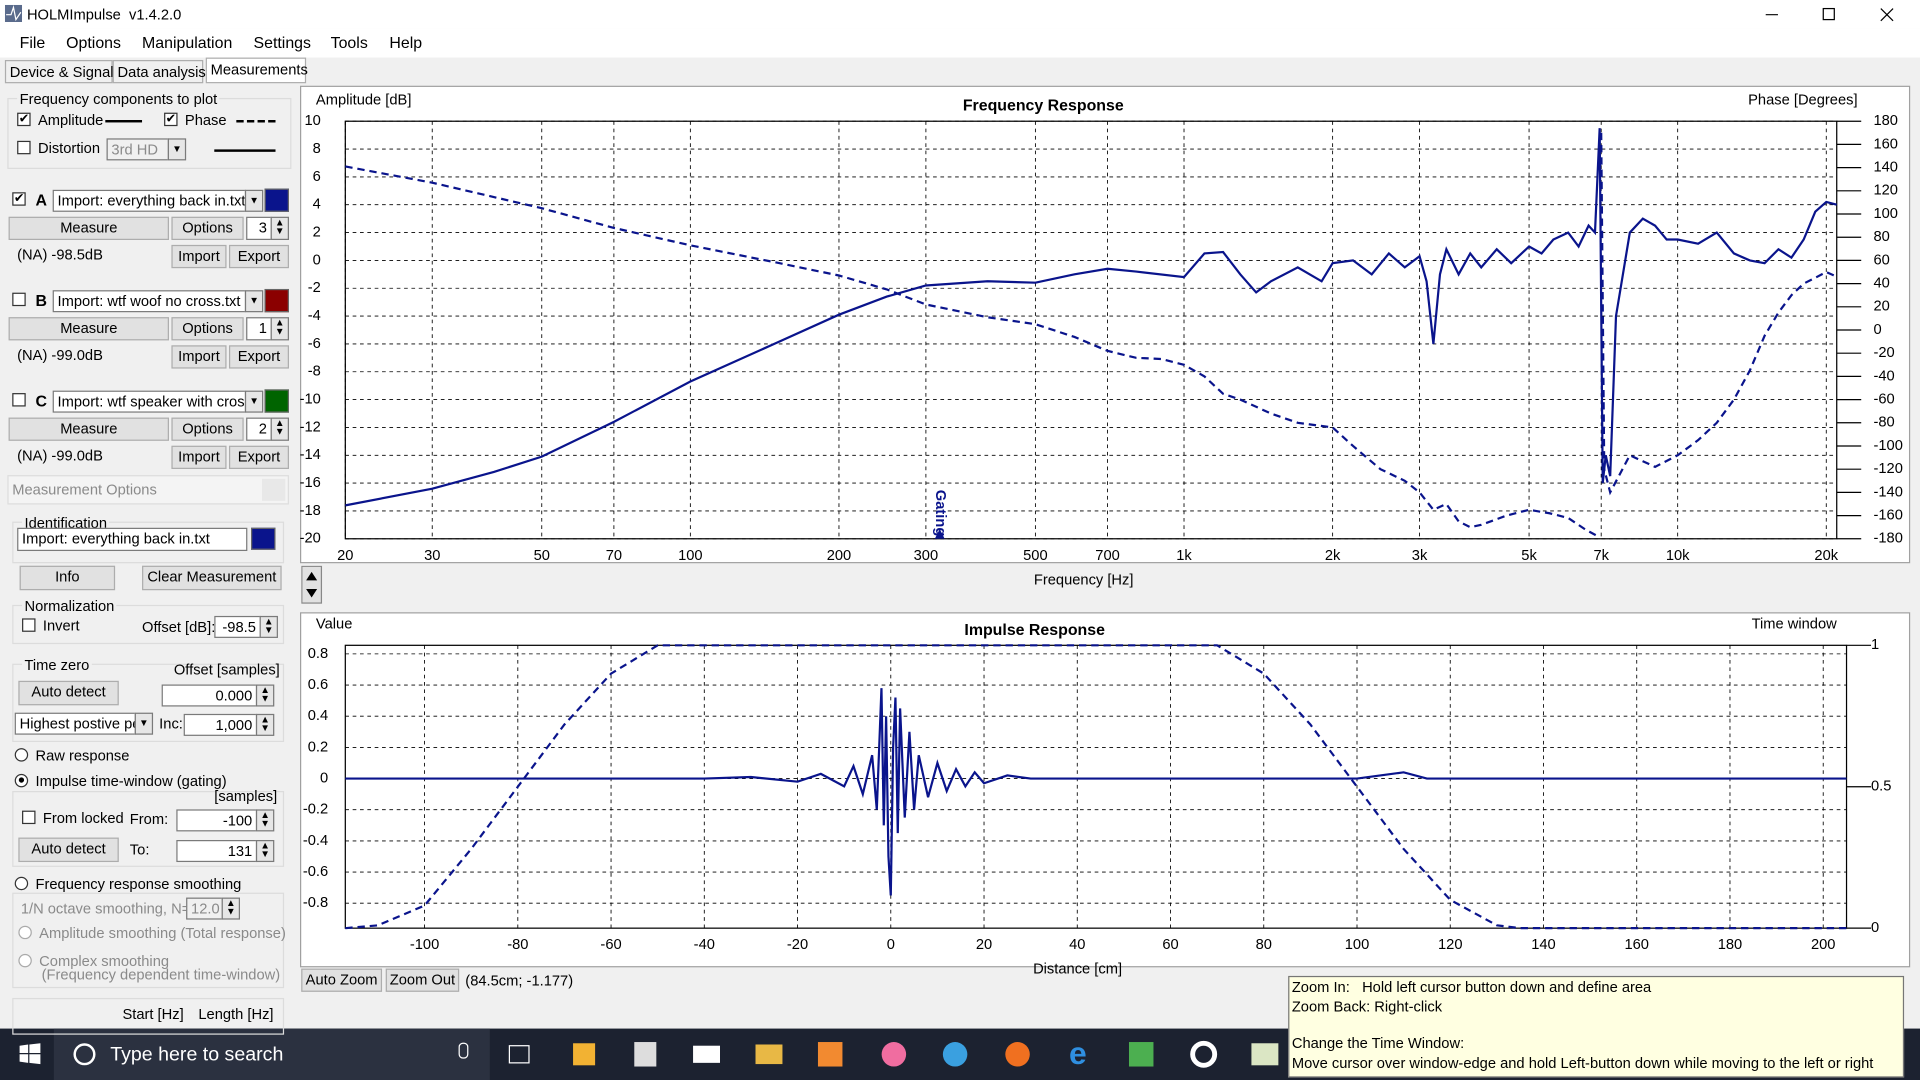  Describe the element at coordinates (61, 72) in the screenshot. I see `tab-label: Device & Signal` at that location.